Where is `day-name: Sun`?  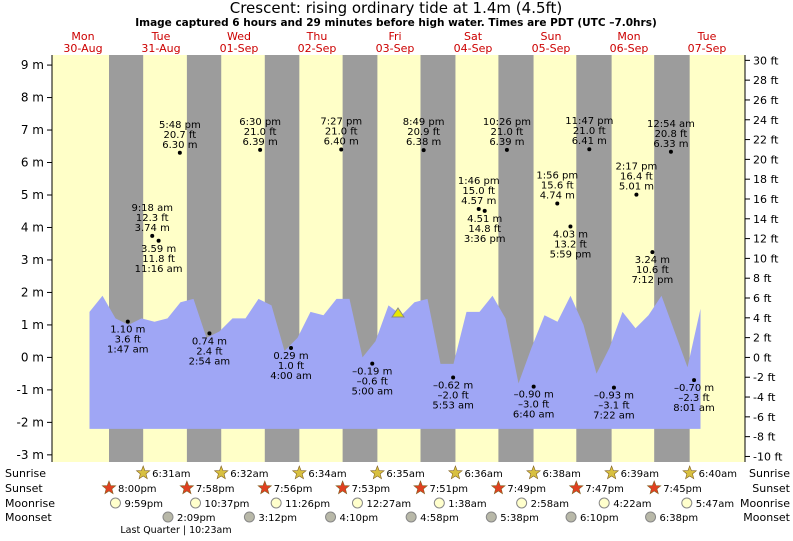 day-name: Sun is located at coordinates (551, 36).